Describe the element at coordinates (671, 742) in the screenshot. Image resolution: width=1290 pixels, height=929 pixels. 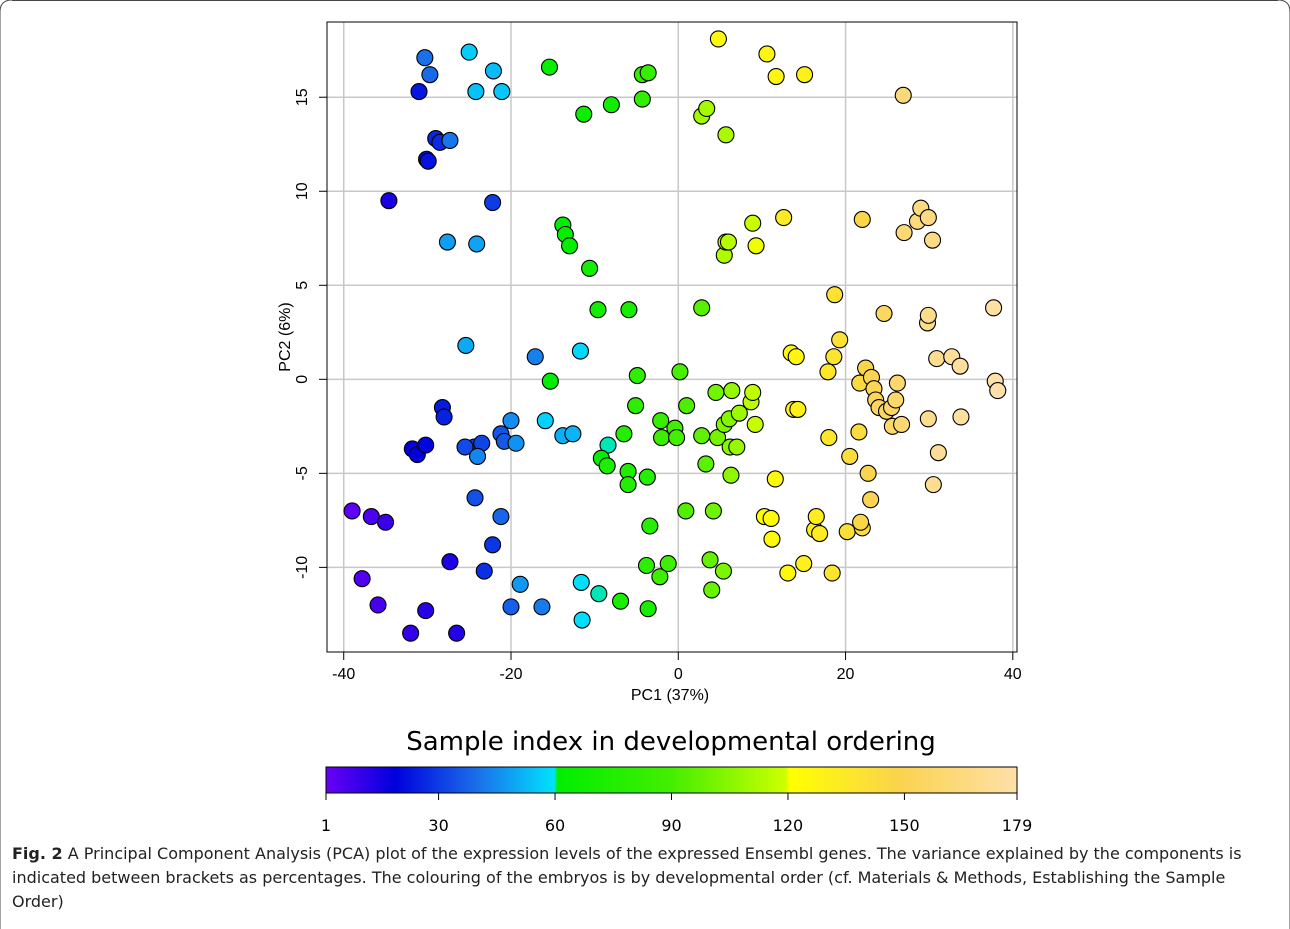
I see `colorbar-title: Sample index in developmental ordering` at that location.